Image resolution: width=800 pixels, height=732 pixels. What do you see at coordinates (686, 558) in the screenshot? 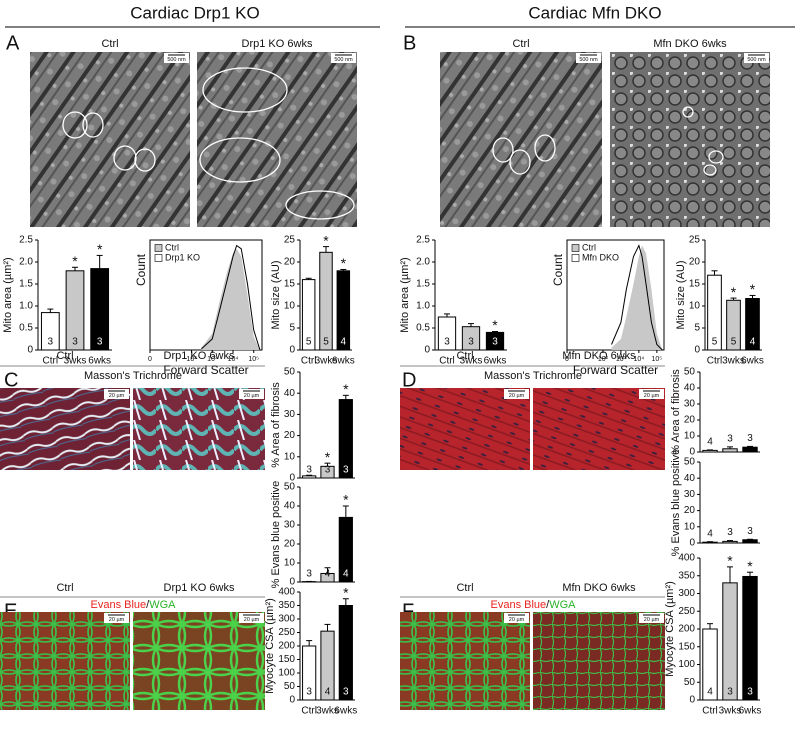
I see `y-tick-label: 400` at bounding box center [686, 558].